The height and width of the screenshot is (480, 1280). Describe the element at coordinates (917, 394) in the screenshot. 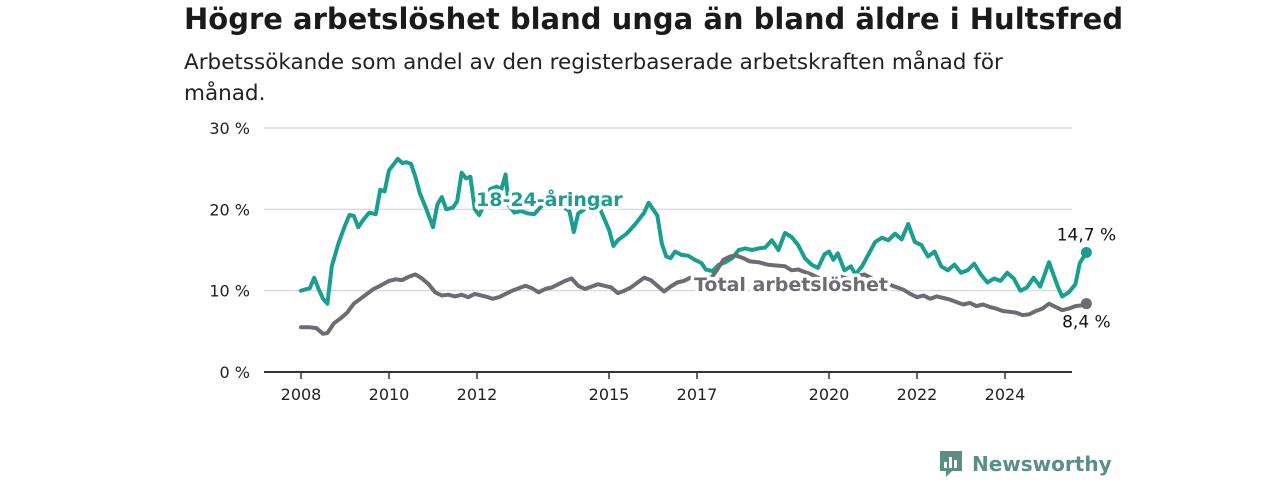

I see `x-tick-label: 2022` at that location.